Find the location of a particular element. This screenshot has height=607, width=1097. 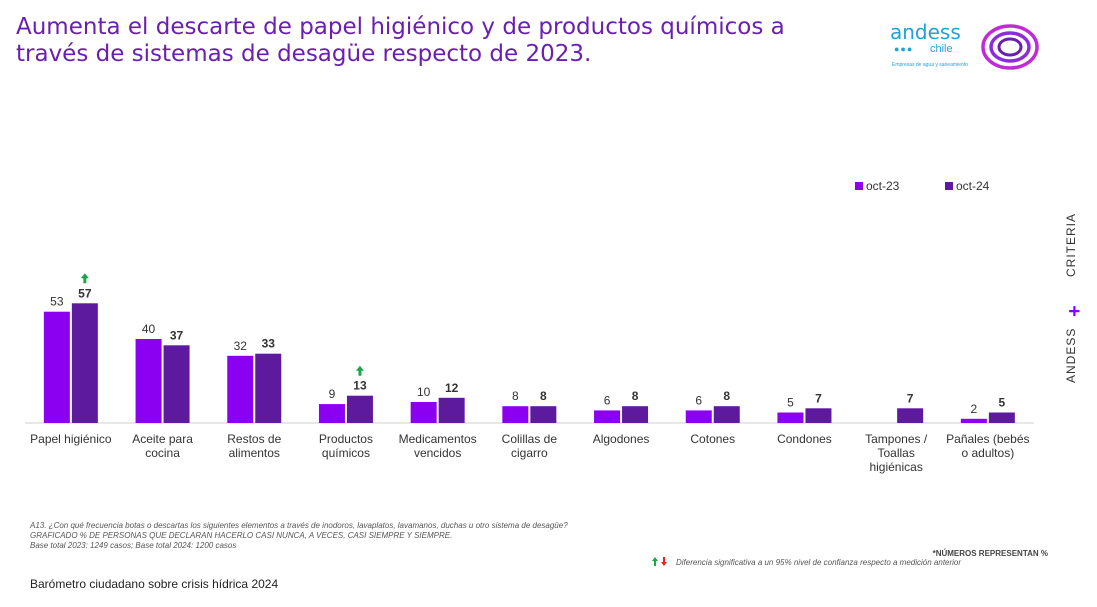

category-label: Papel higiénico is located at coordinates (71, 439).